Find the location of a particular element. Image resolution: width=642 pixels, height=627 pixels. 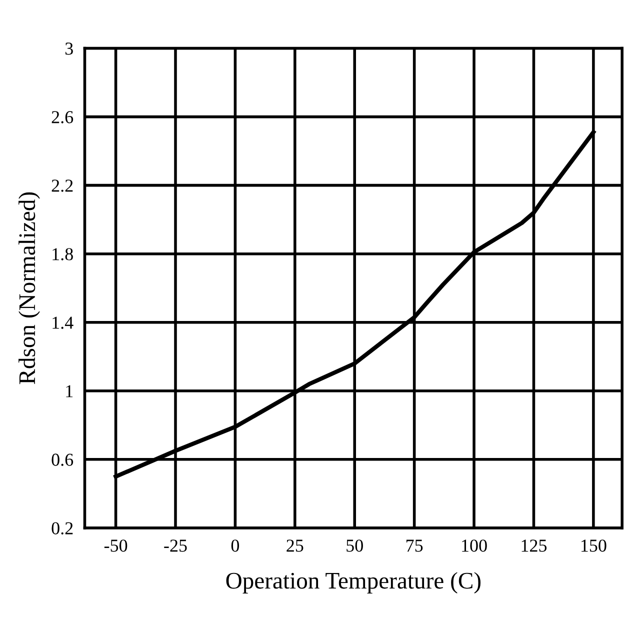

x-tick-label: 75 is located at coordinates (414, 546).